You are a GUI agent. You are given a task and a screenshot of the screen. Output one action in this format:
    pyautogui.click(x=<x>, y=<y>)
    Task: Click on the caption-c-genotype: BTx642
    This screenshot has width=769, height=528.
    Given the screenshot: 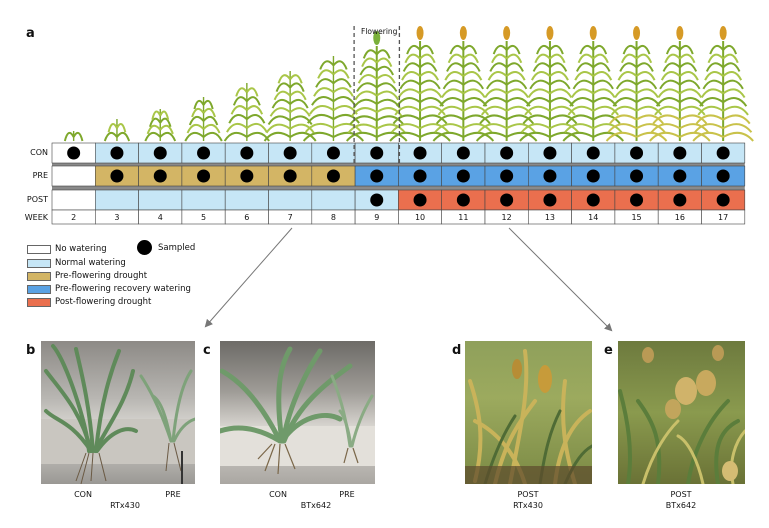 What is the action you would take?
    pyautogui.click(x=316, y=505)
    